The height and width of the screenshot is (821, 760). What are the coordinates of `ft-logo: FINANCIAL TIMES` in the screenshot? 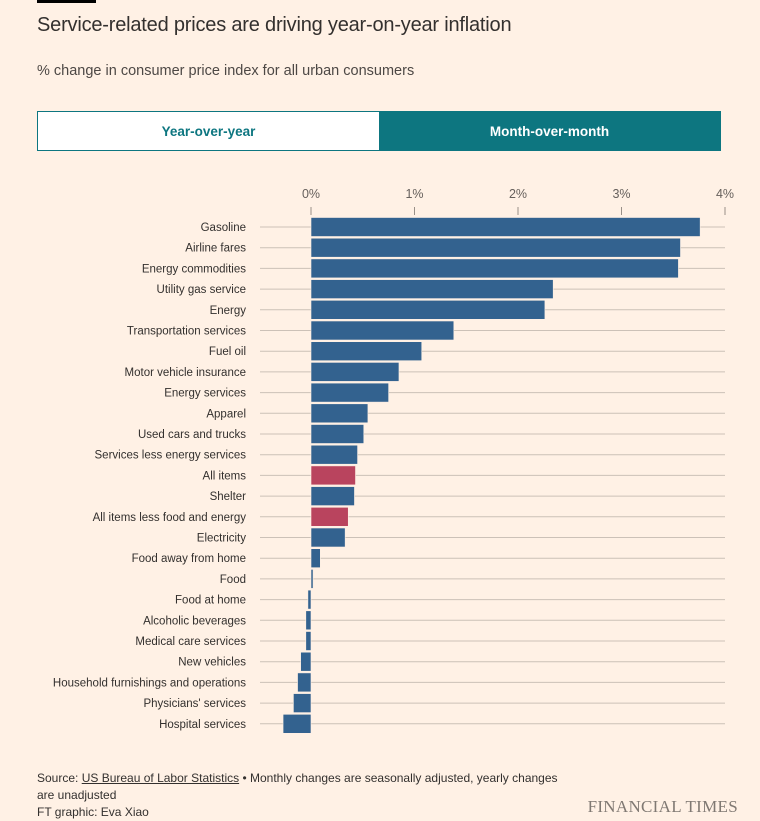 It's located at (662, 806).